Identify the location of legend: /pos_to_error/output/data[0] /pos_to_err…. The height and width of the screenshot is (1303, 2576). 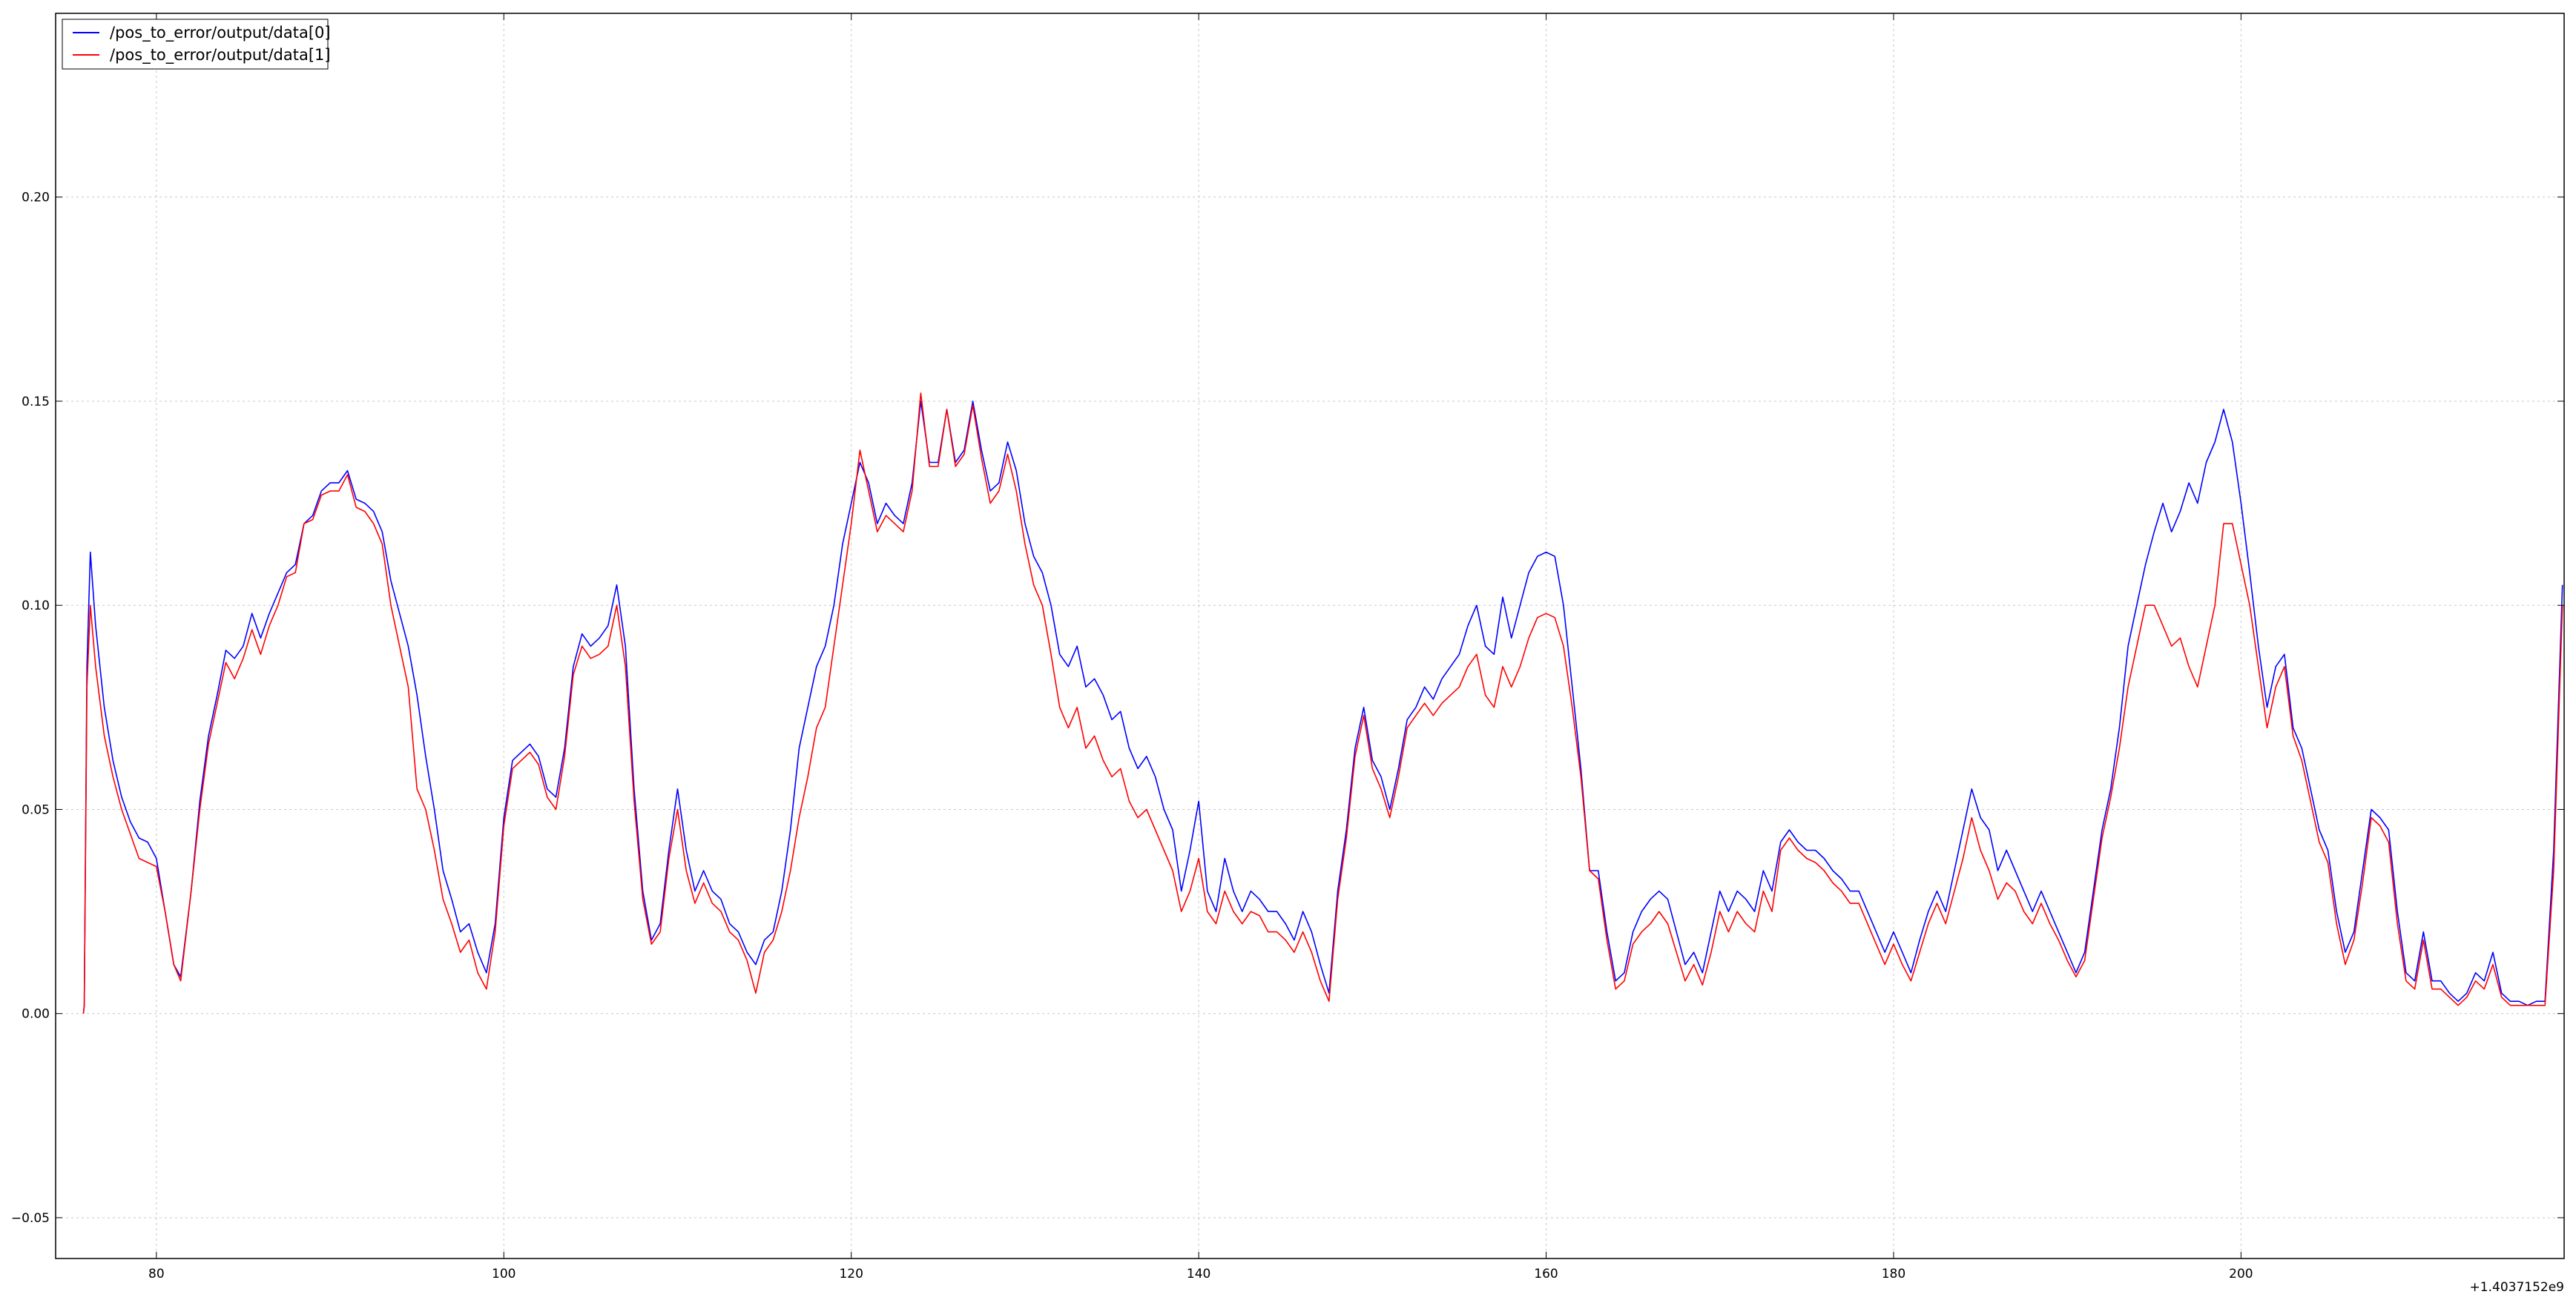
(197, 44).